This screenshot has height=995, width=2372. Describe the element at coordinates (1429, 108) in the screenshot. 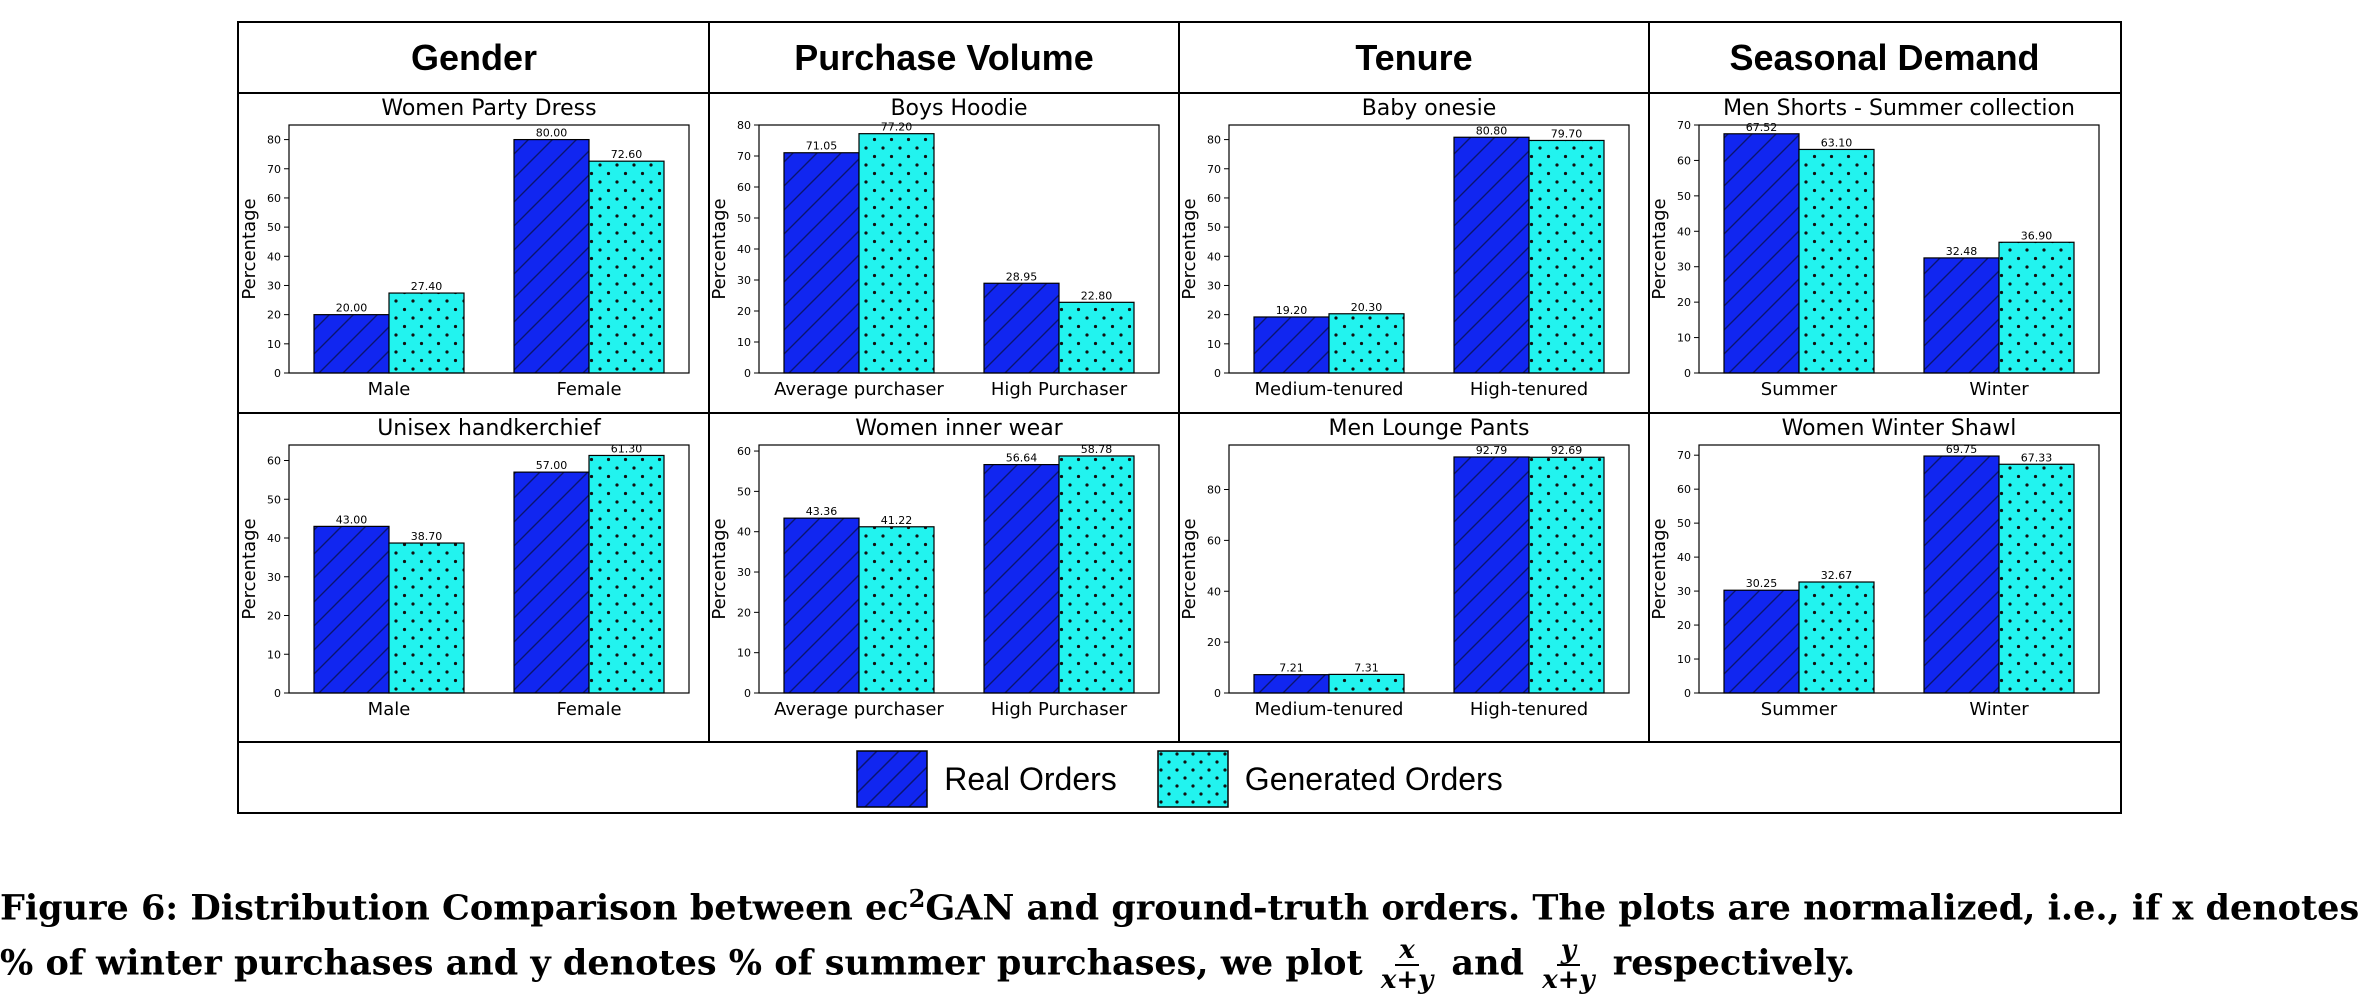

I see `chart-title: Baby onesie` at that location.